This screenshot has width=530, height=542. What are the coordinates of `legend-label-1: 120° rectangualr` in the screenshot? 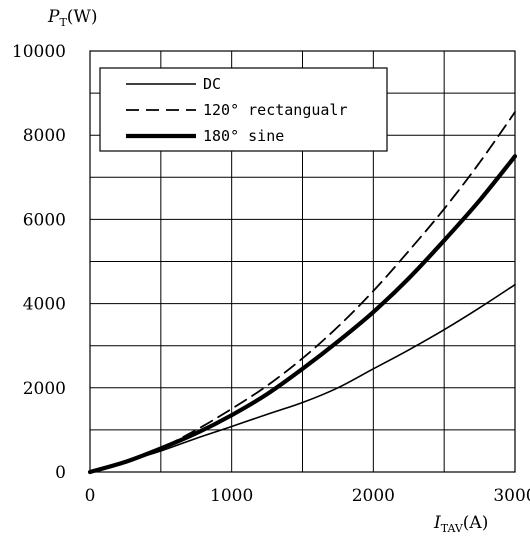 It's located at (275, 110).